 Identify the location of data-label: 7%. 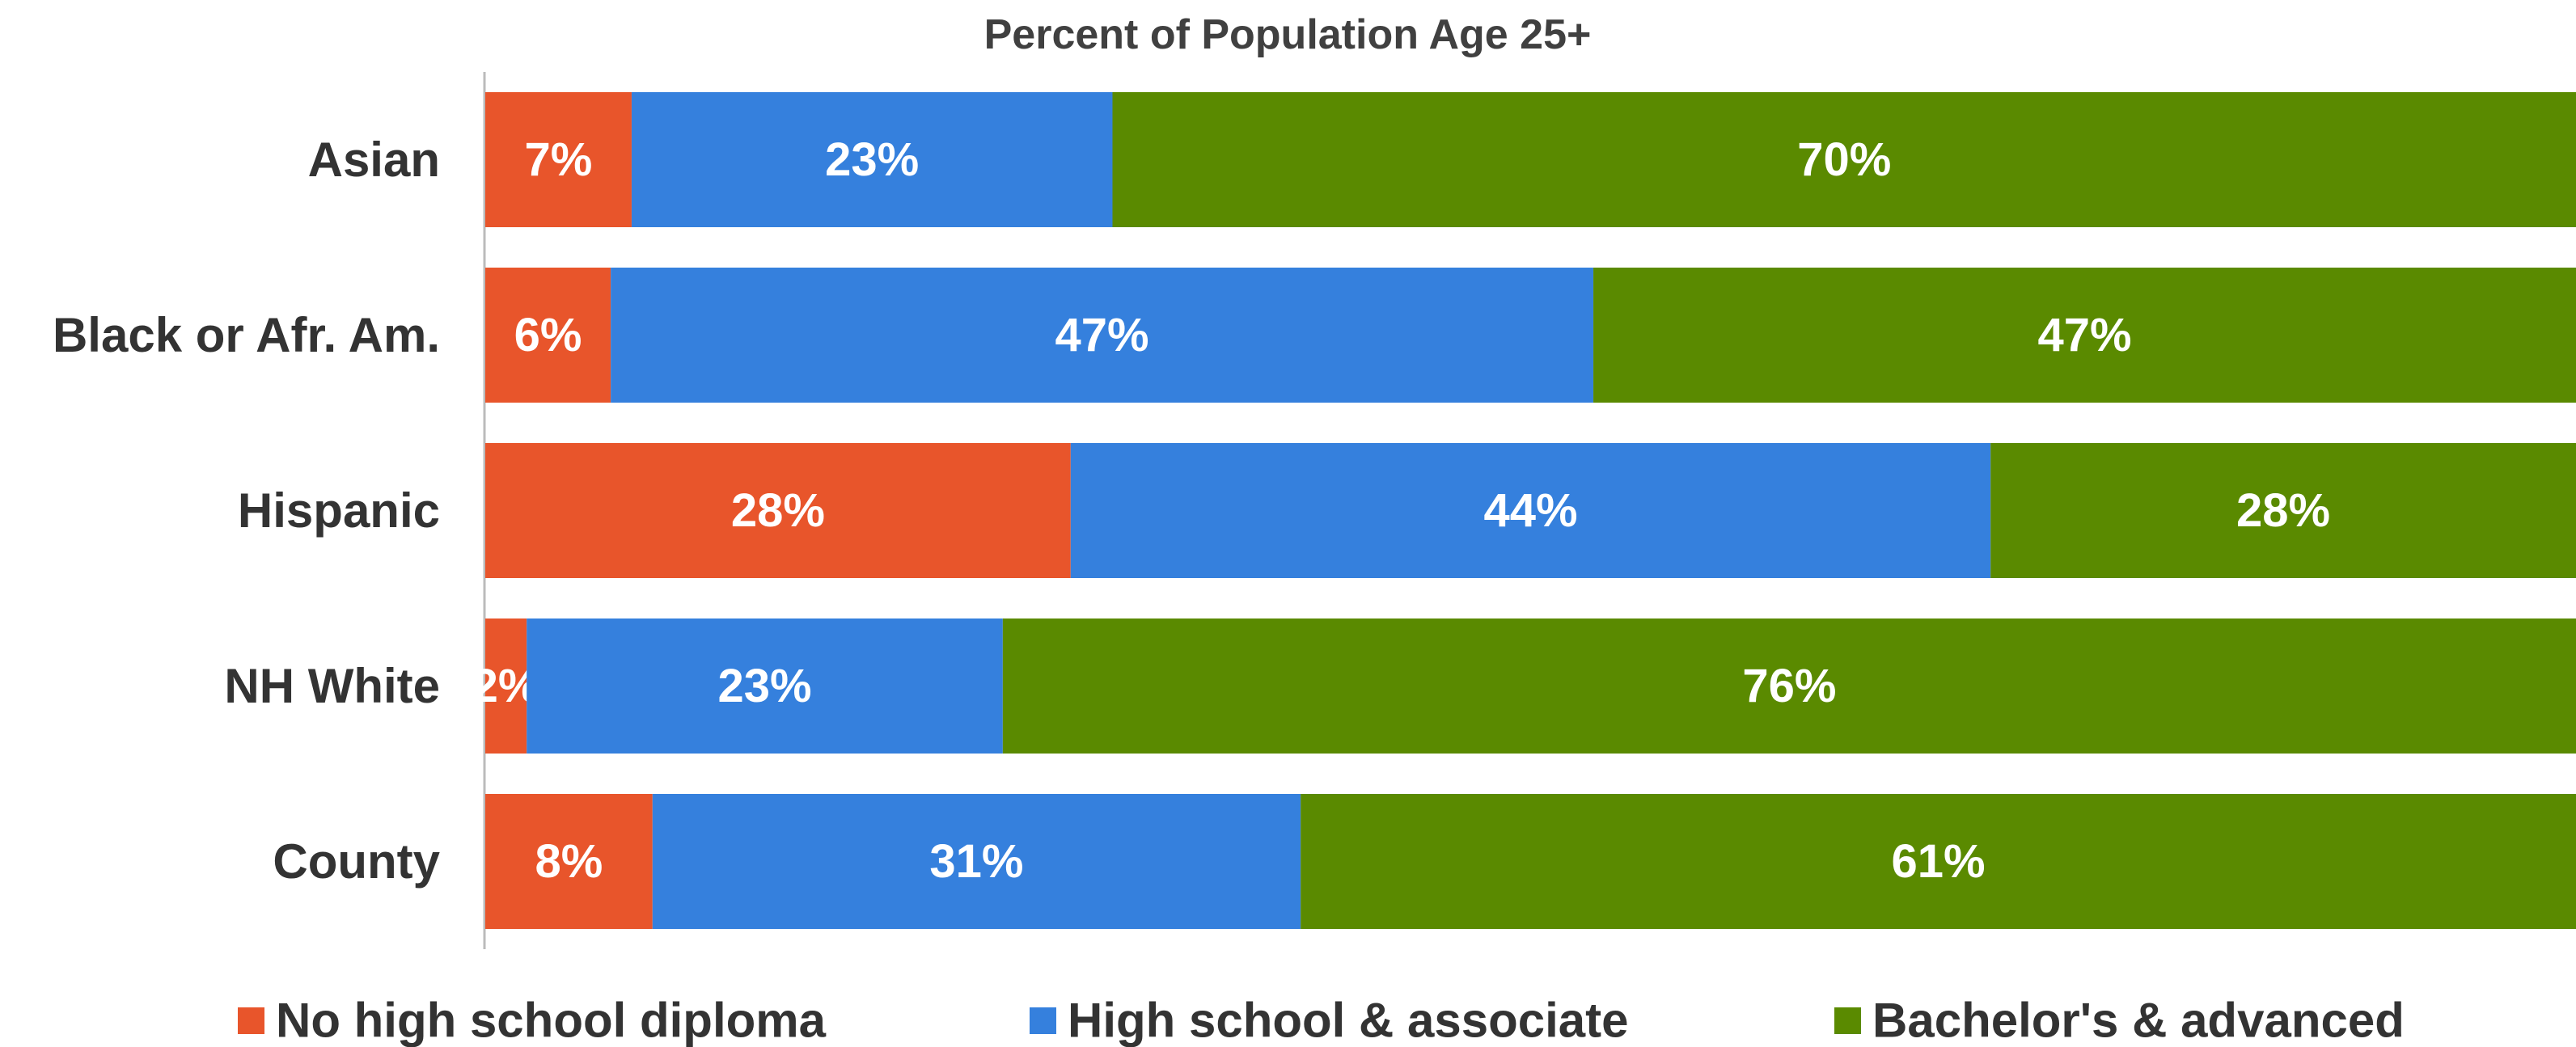
(559, 160).